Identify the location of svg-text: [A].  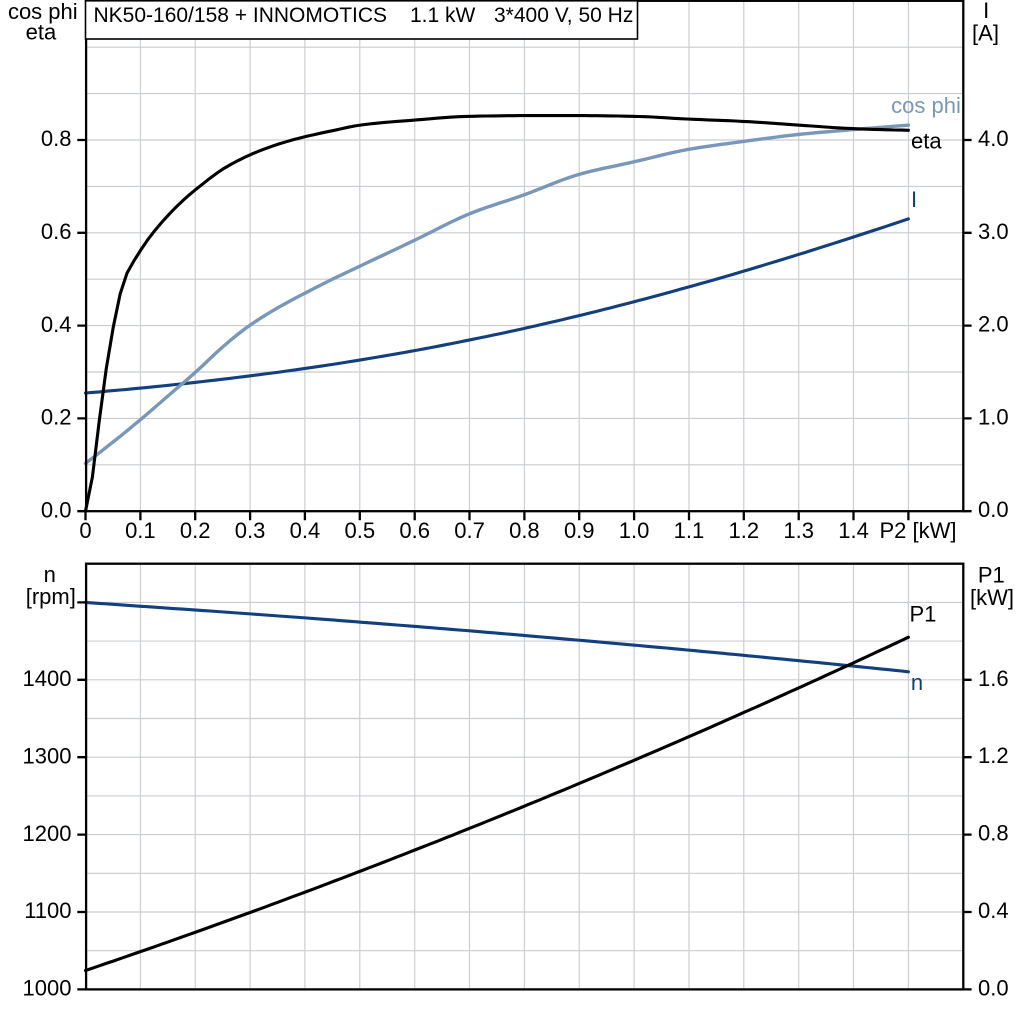
(985, 33).